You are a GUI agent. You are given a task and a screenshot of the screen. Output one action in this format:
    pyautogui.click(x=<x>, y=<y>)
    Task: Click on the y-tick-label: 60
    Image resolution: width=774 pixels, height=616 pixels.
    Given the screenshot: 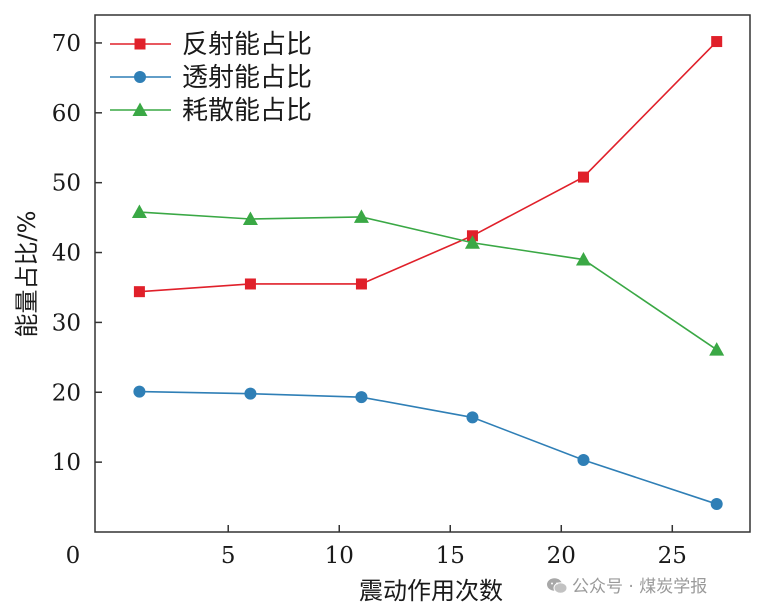 What is the action you would take?
    pyautogui.click(x=66, y=114)
    